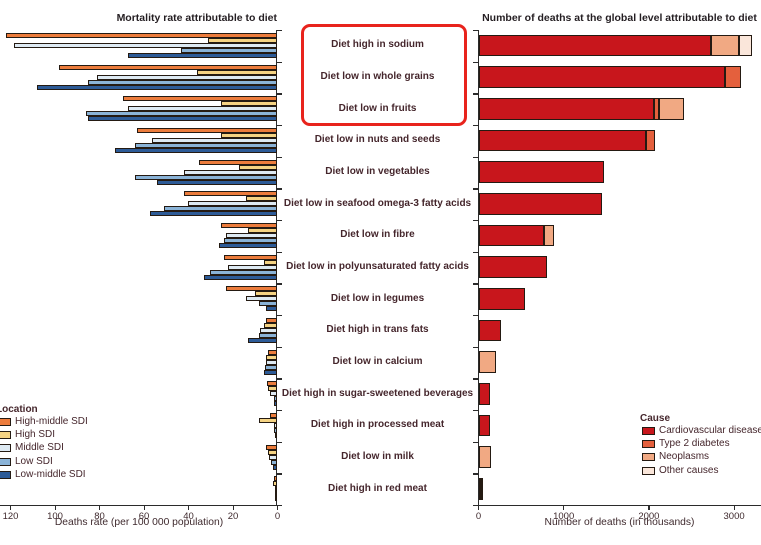 This screenshot has width=761, height=545. I want to click on cause-legend-title: Cause, so click(655, 418).